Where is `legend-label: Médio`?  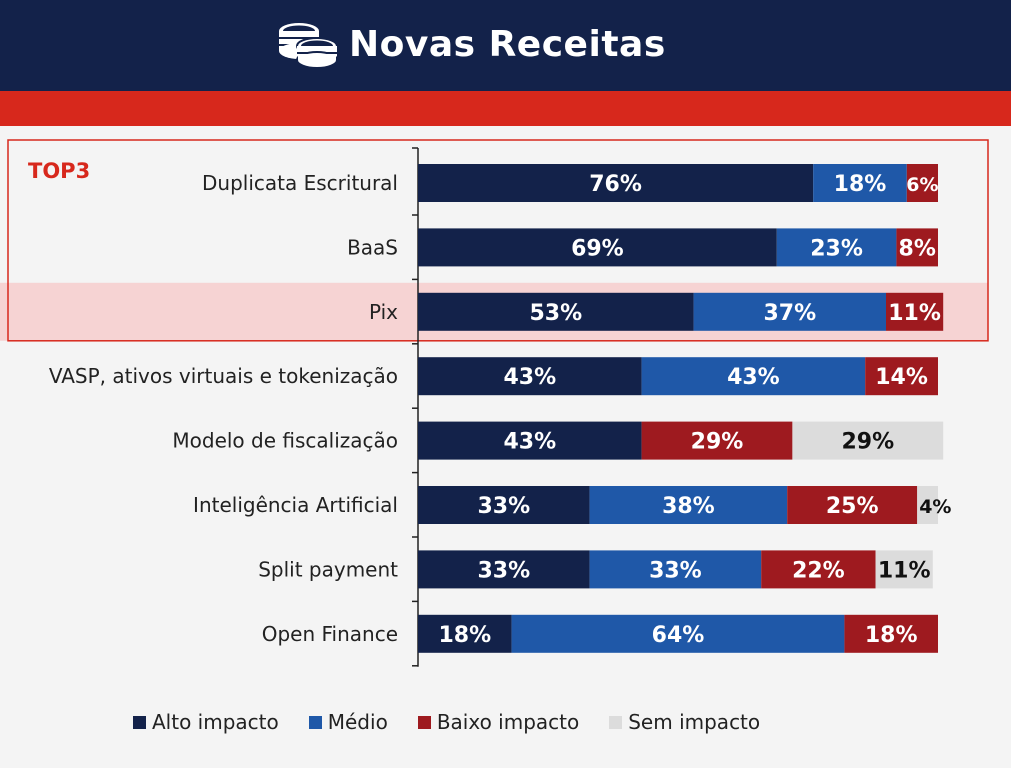 legend-label: Médio is located at coordinates (357, 722).